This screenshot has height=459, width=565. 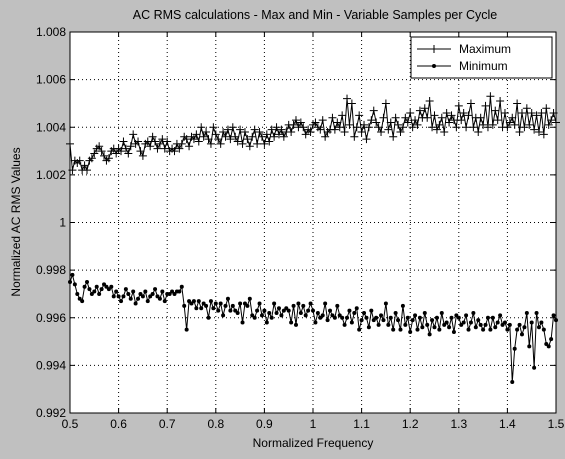 What do you see at coordinates (485, 49) in the screenshot?
I see `legend-label-maximum: Maximum` at bounding box center [485, 49].